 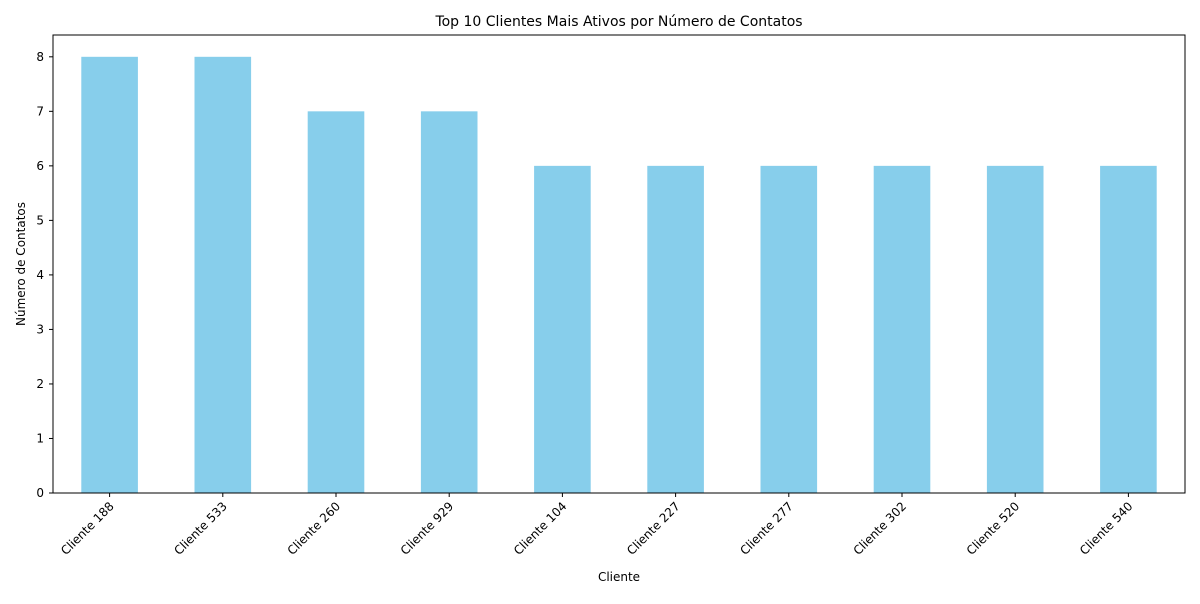 What do you see at coordinates (653, 528) in the screenshot?
I see `x-tick-label: Cliente 227` at bounding box center [653, 528].